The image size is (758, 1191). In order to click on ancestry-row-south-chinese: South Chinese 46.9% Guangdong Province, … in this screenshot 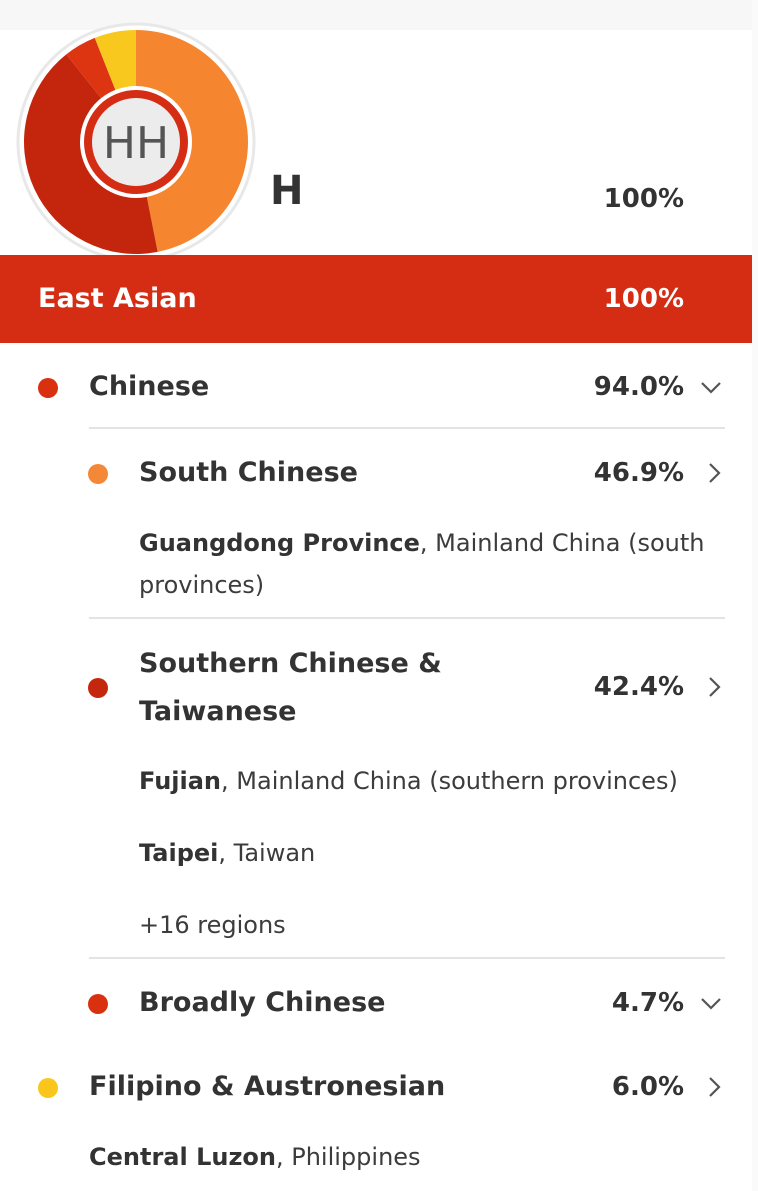, I will do `click(376, 526)`.